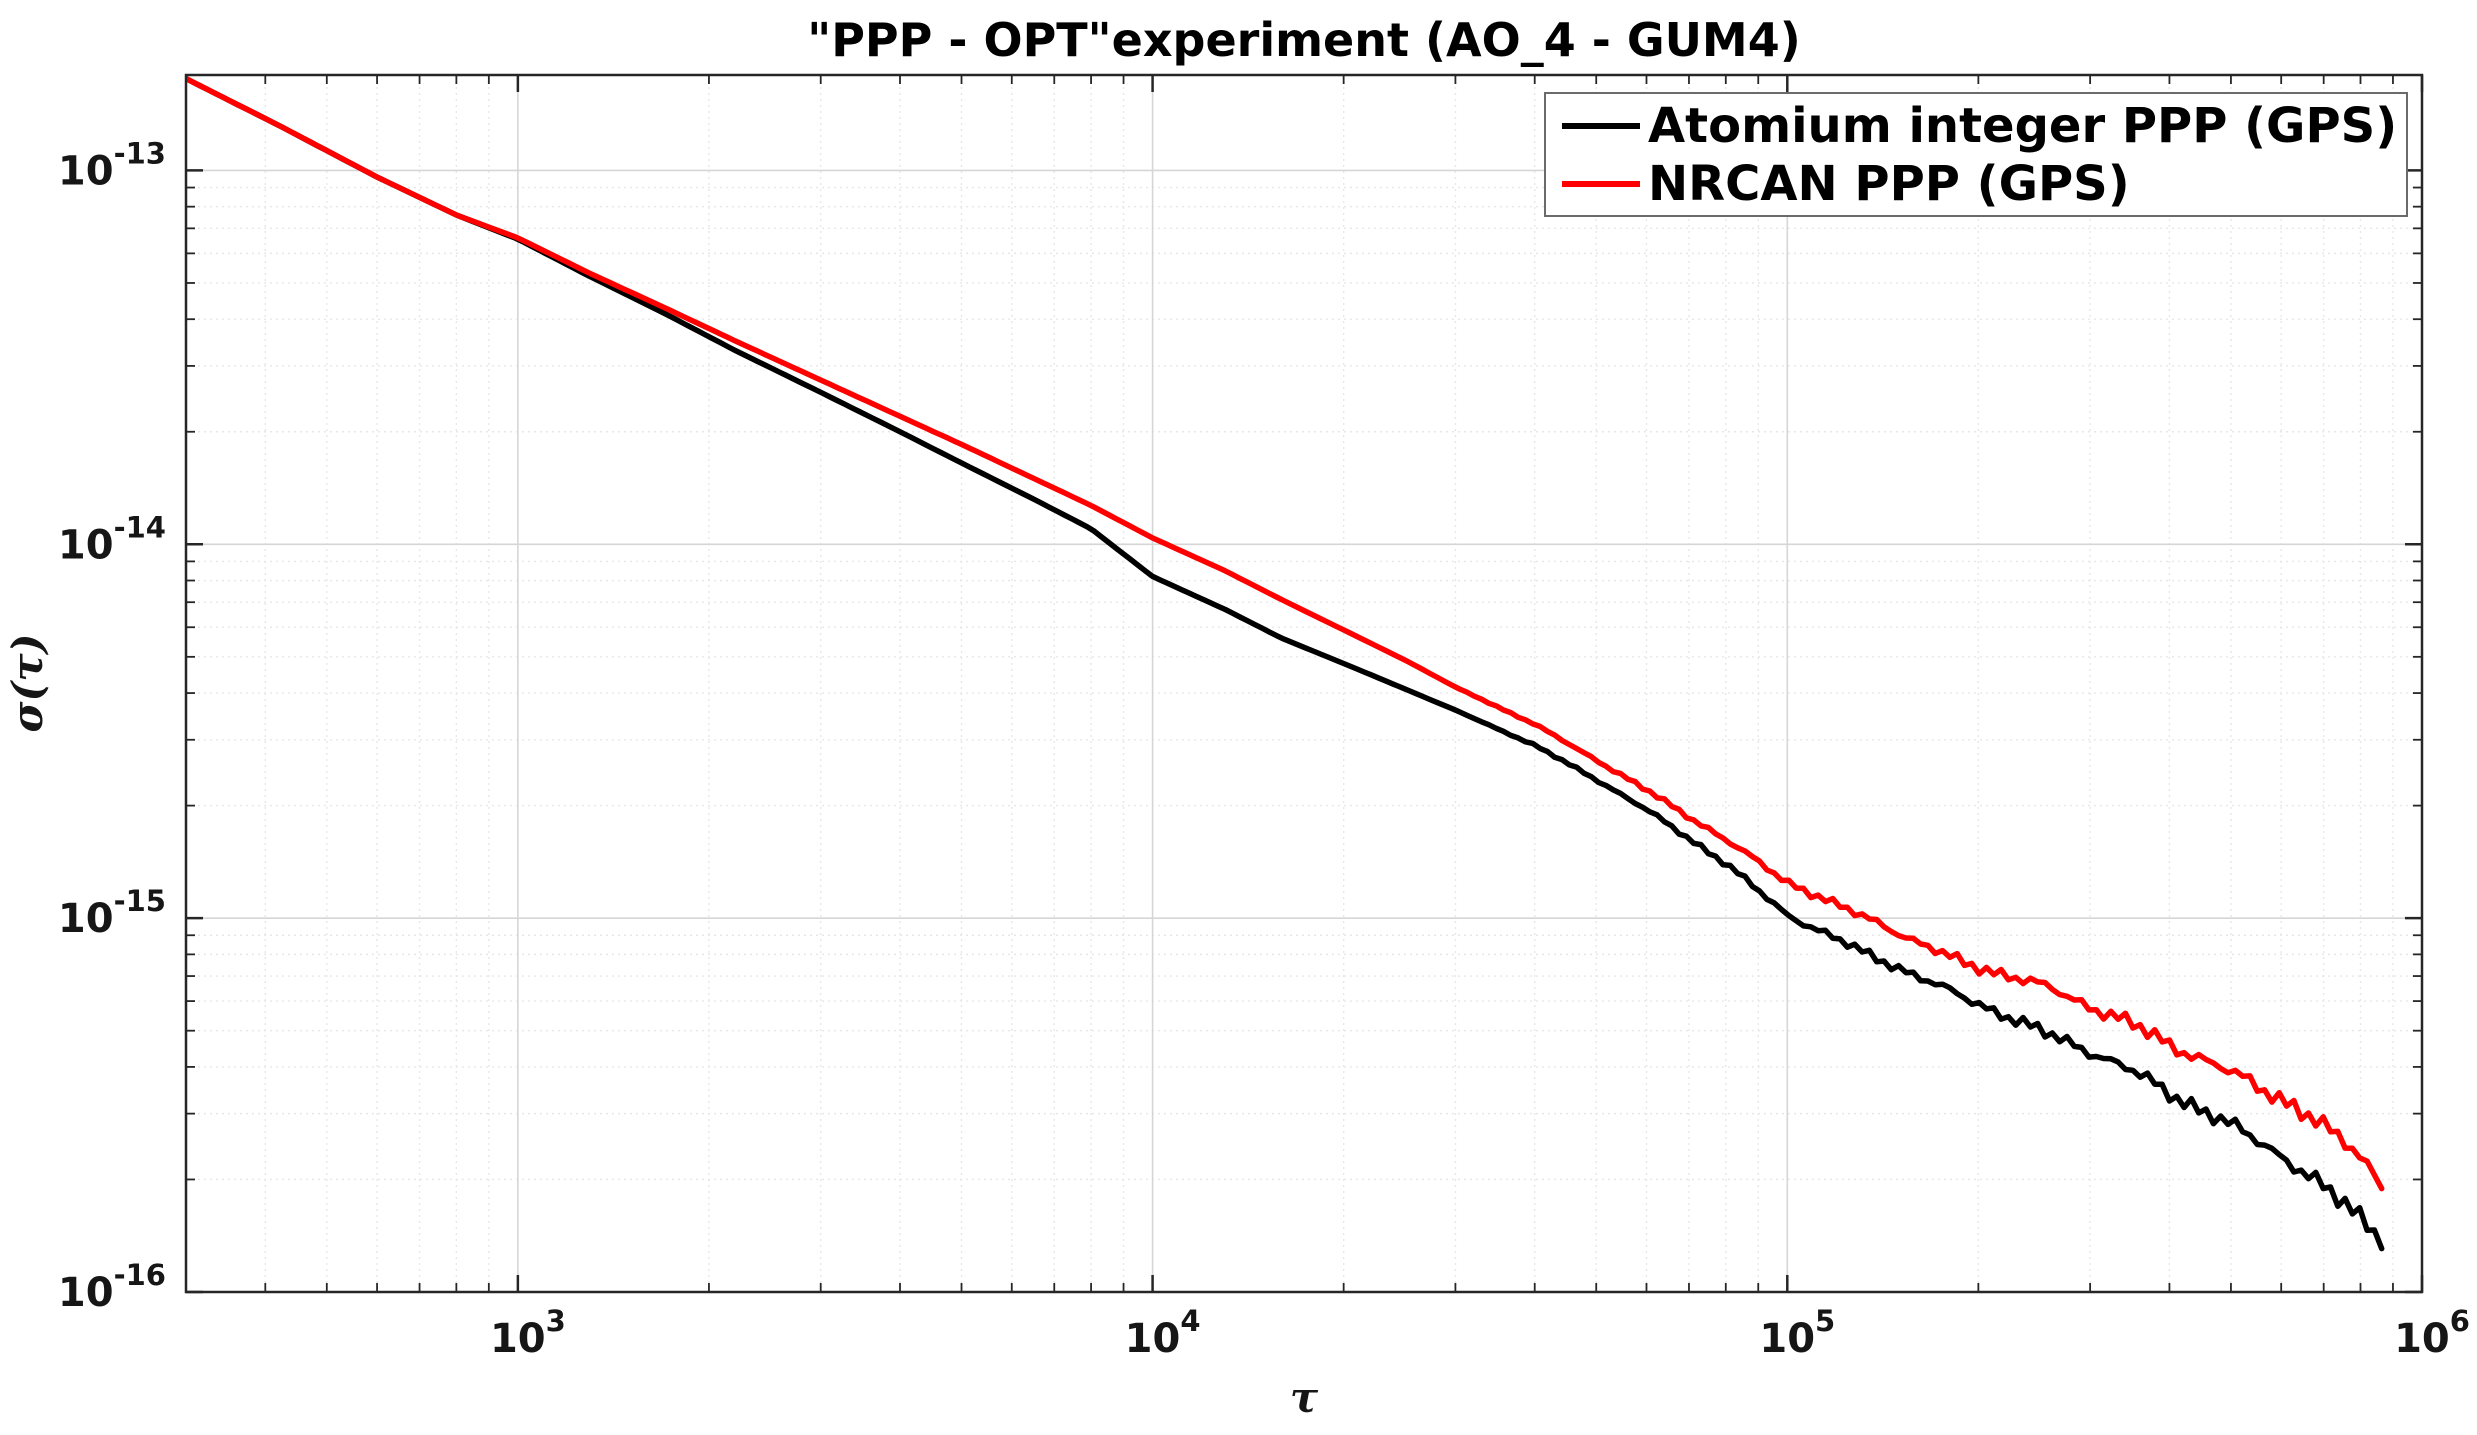  Describe the element at coordinates (2022, 126) in the screenshot. I see `legend-label-atomium: Atomium integer PPP (GPS)` at that location.